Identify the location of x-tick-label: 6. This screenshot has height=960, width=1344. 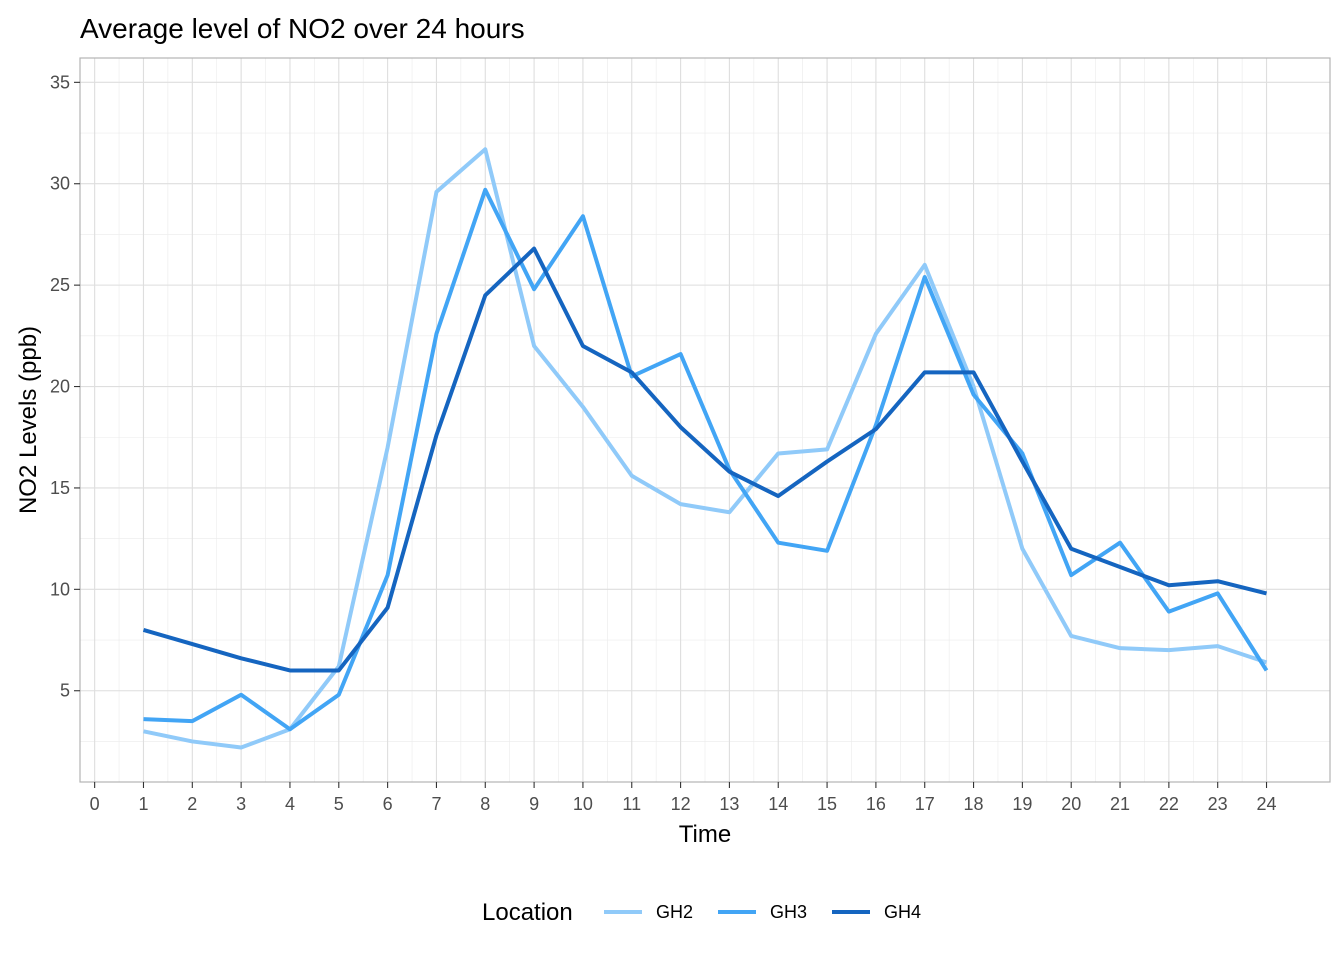
(388, 804).